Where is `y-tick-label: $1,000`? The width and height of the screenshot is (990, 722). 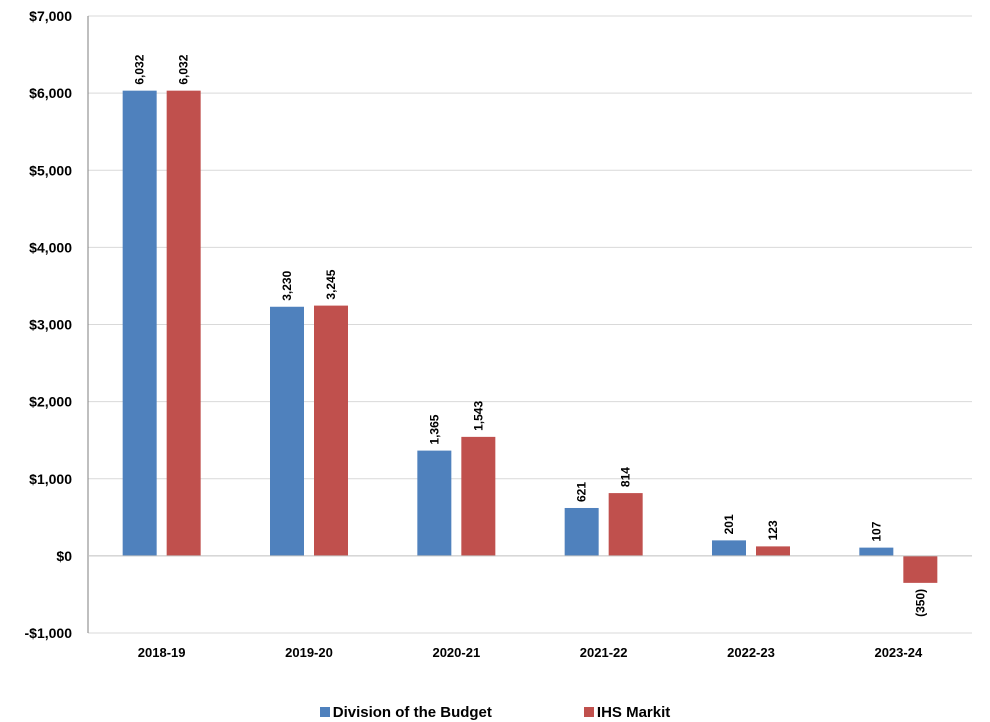 y-tick-label: $1,000 is located at coordinates (50, 479).